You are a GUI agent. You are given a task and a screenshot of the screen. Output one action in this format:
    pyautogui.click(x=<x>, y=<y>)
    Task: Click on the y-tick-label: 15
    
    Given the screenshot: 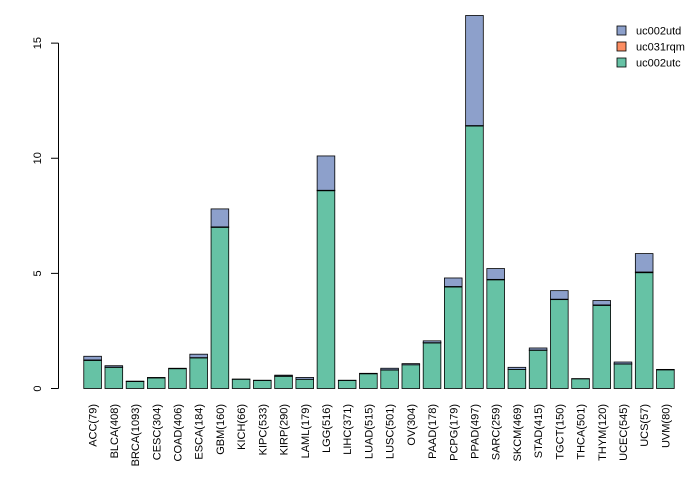 What is the action you would take?
    pyautogui.click(x=38, y=43)
    